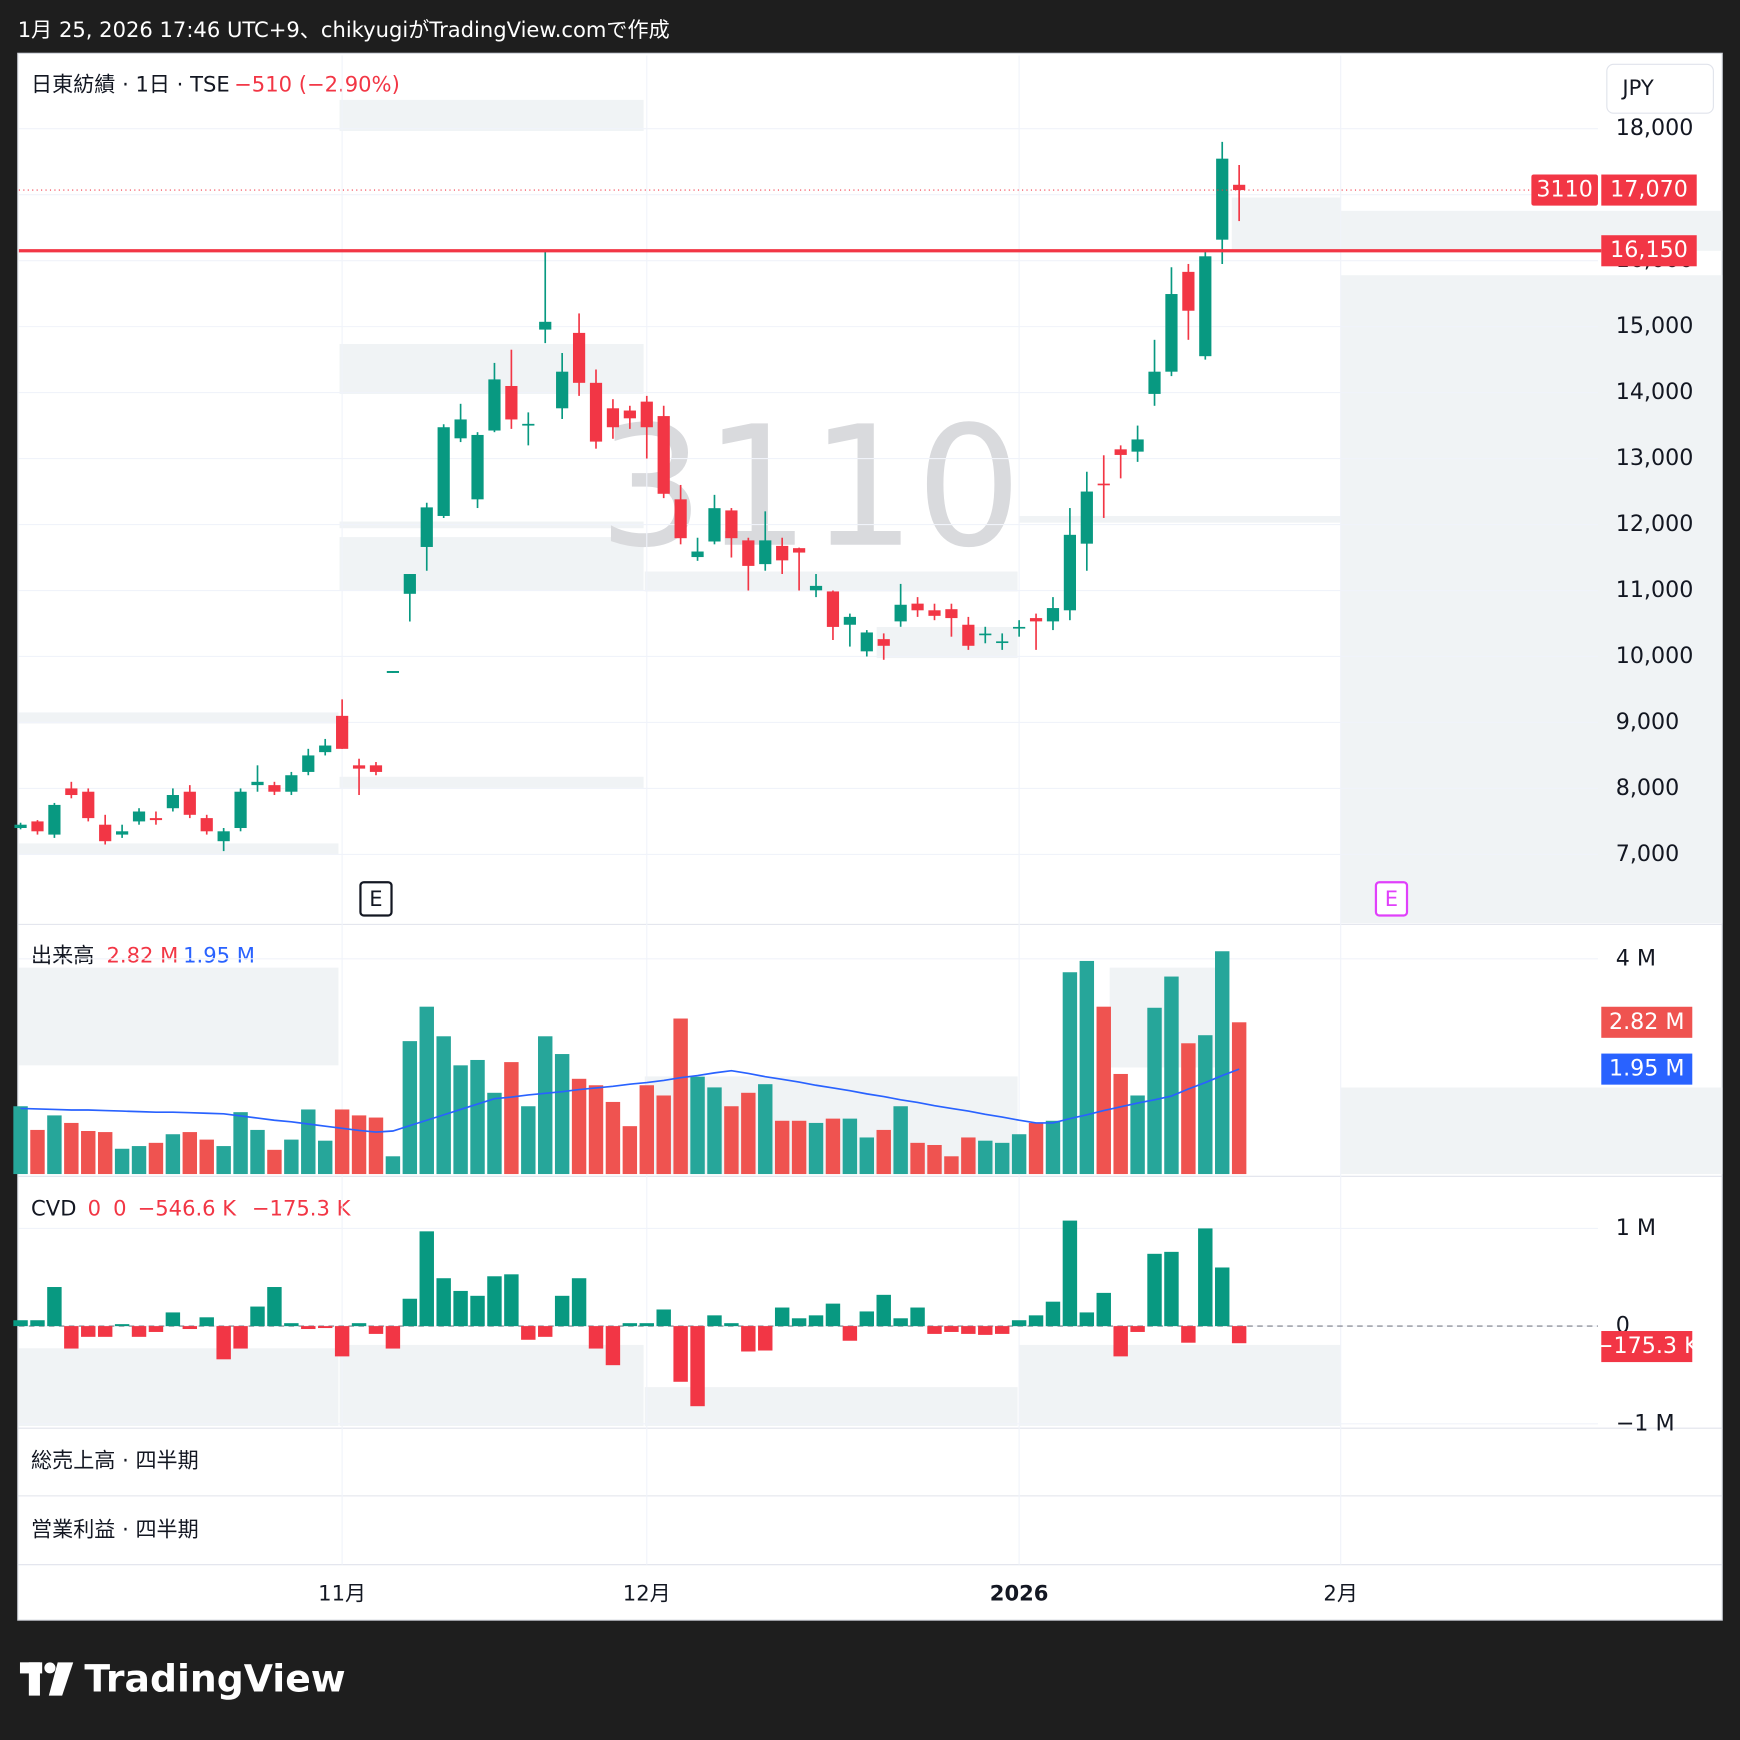 This screenshot has width=1740, height=1740. What do you see at coordinates (53, 1208) in the screenshot?
I see `cvd-title: CVD` at bounding box center [53, 1208].